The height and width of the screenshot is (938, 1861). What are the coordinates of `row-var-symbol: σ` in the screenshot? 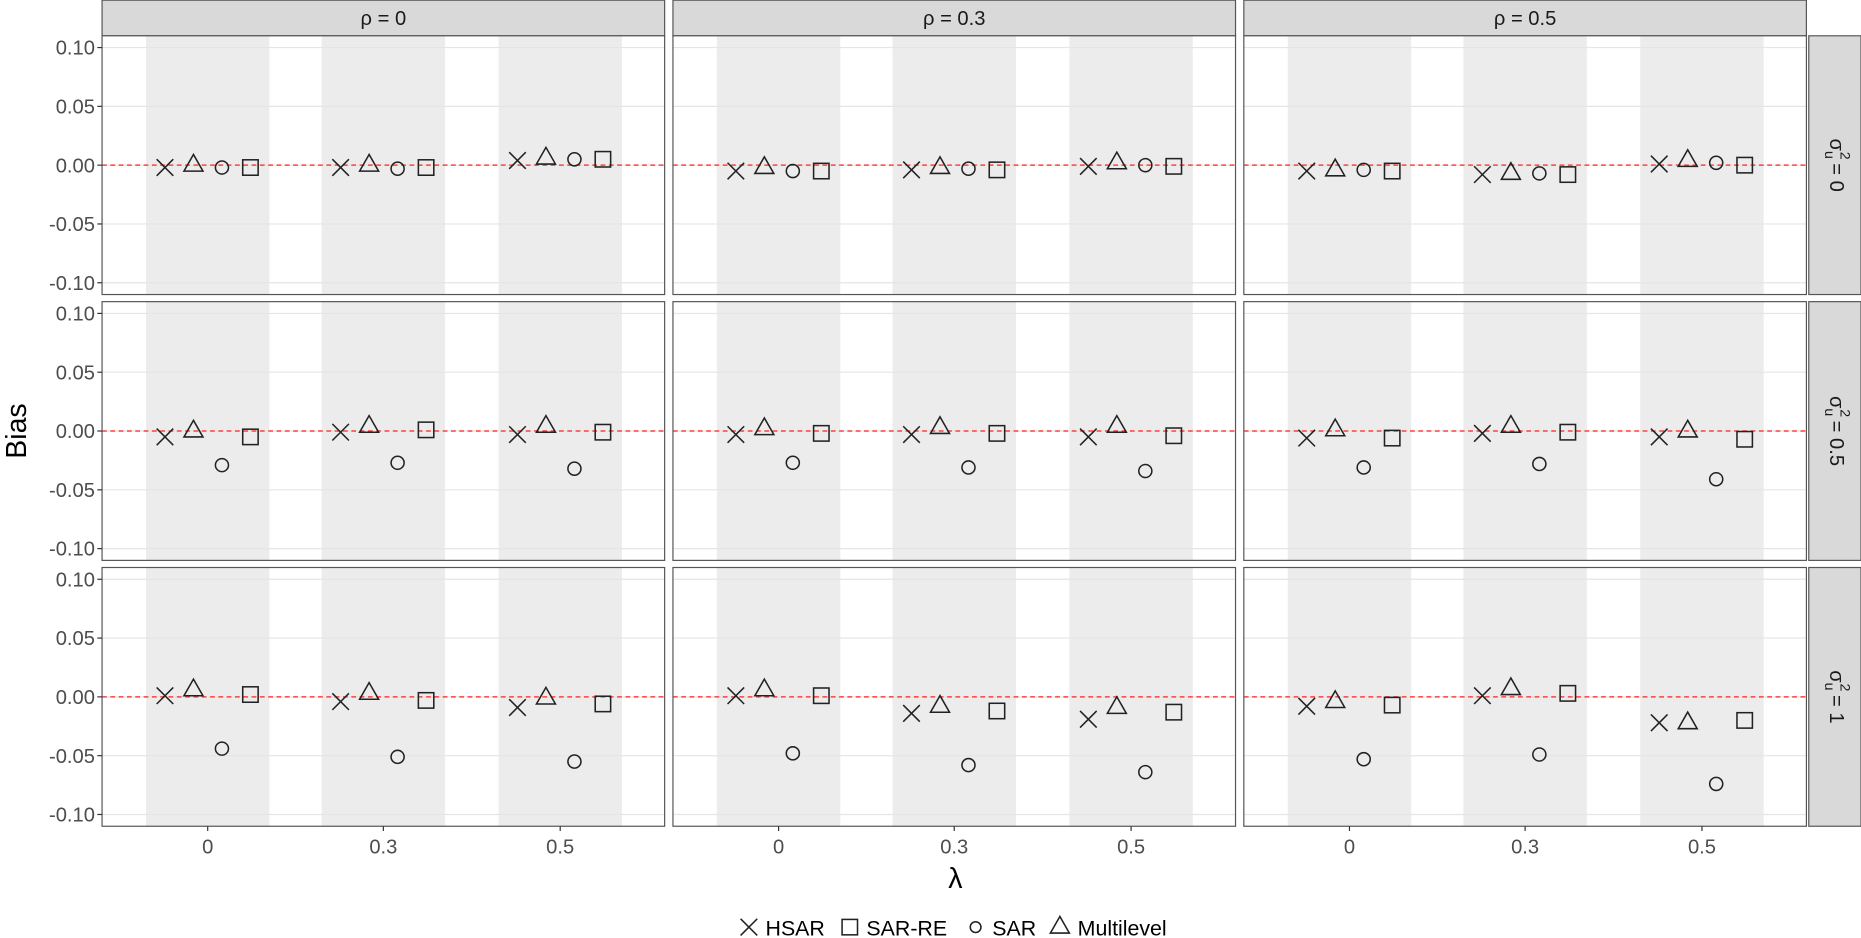 It's located at (1836, 402).